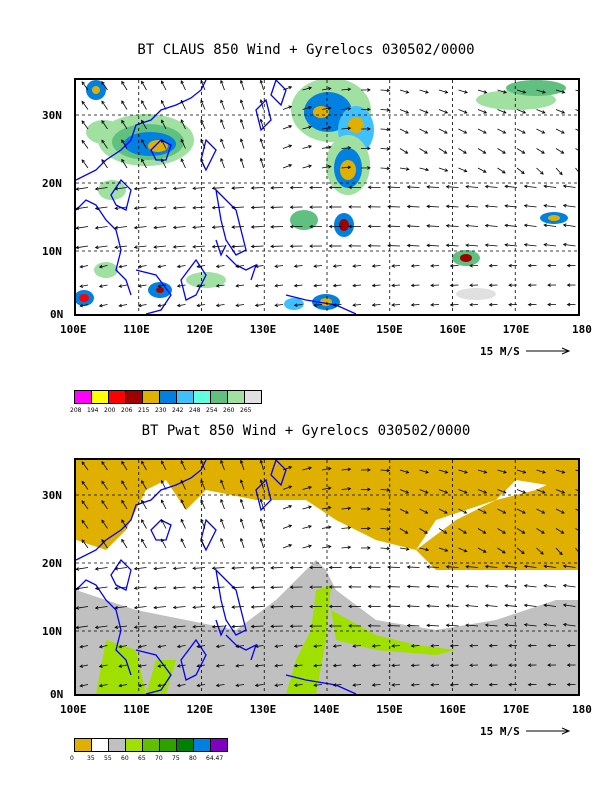 This screenshot has width=612, height=792. Describe the element at coordinates (91, 758) in the screenshot. I see `colorbar-tick-label: 35` at that location.